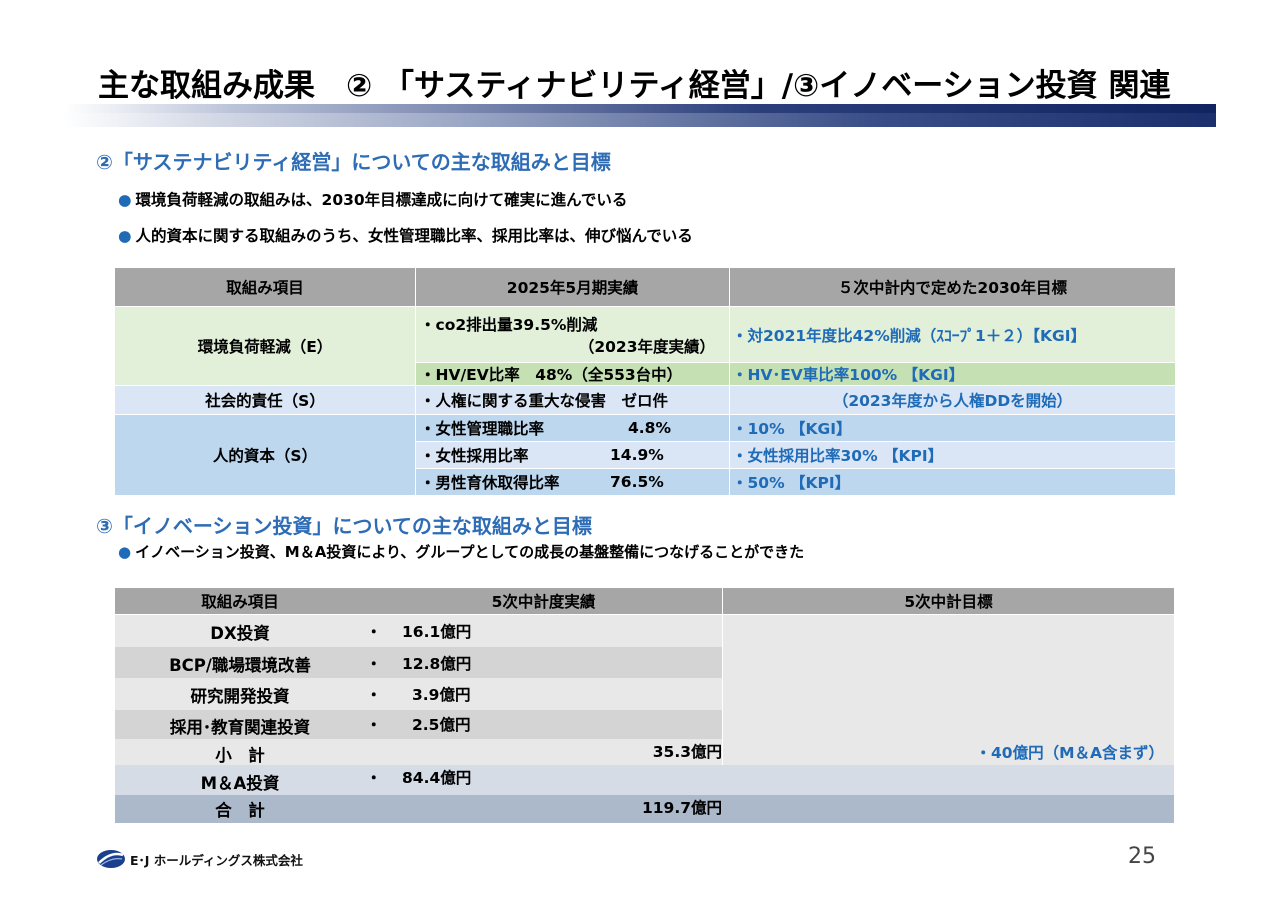 The image size is (1280, 904). I want to click on company-logo: E･J ホールディングス株式会社, so click(199, 859).